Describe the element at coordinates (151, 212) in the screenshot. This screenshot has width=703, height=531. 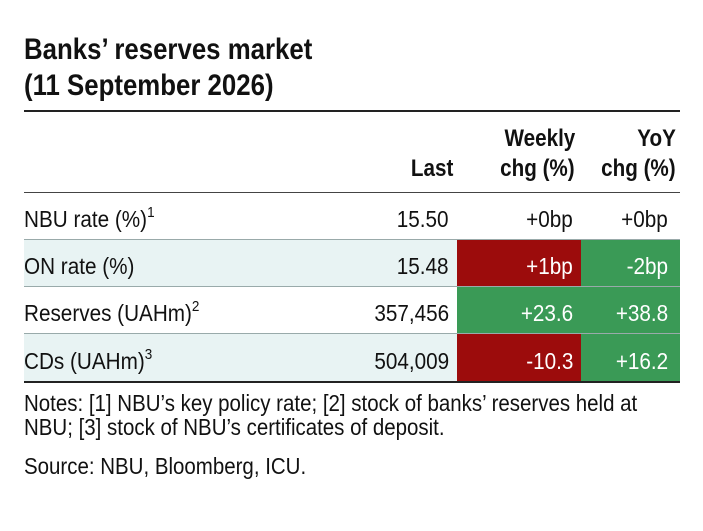
I see `footnote-marker: 1` at that location.